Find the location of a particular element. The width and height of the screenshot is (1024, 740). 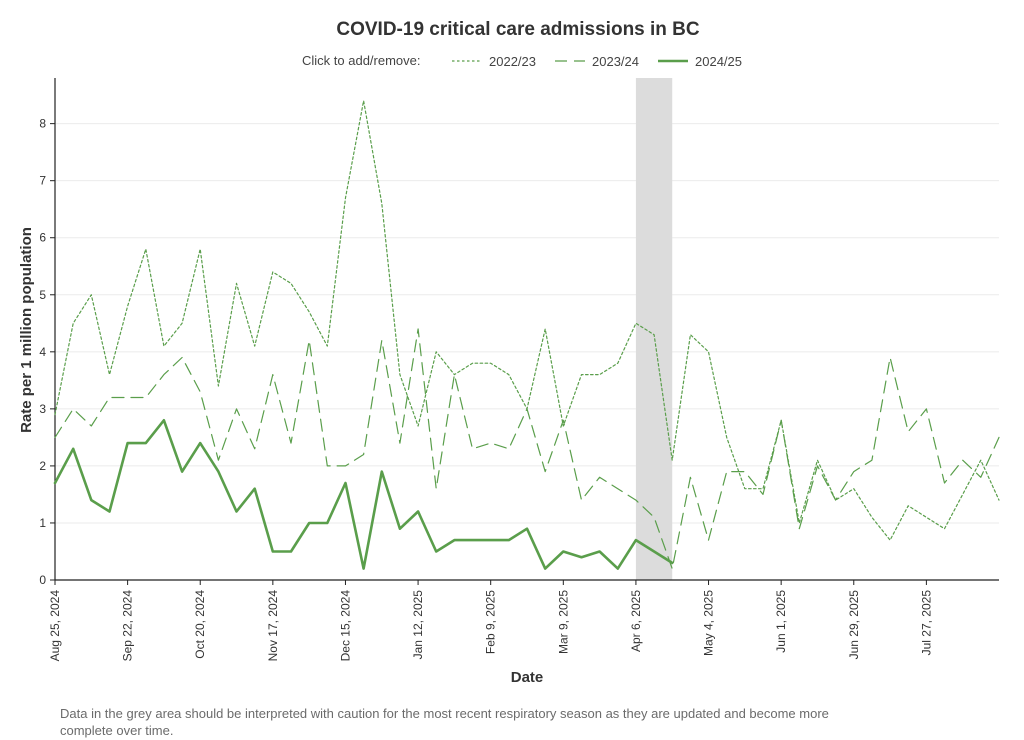

x-tick-label: Jan 12, 2025 is located at coordinates (418, 625).